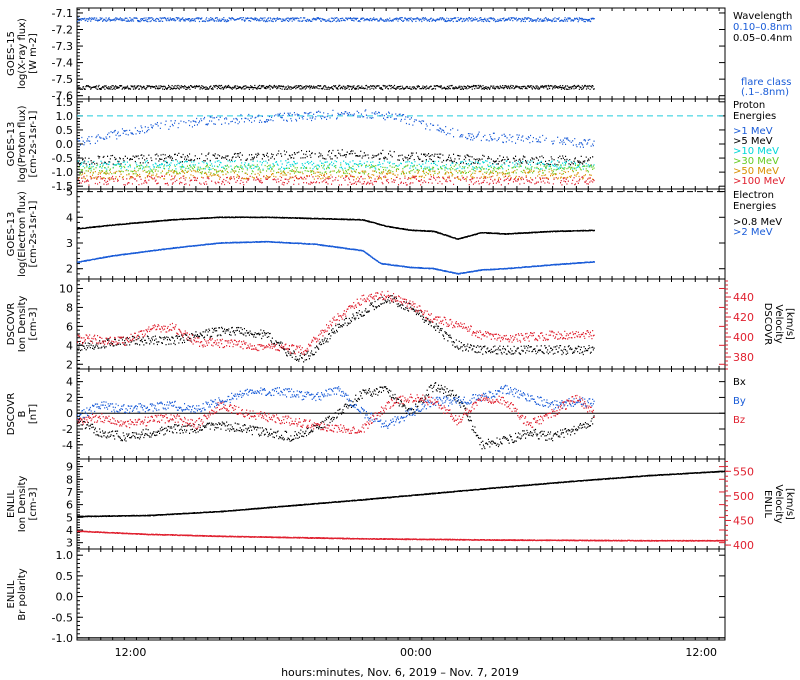  I want to click on series-0.10–0.8nm, so click(336, 20).